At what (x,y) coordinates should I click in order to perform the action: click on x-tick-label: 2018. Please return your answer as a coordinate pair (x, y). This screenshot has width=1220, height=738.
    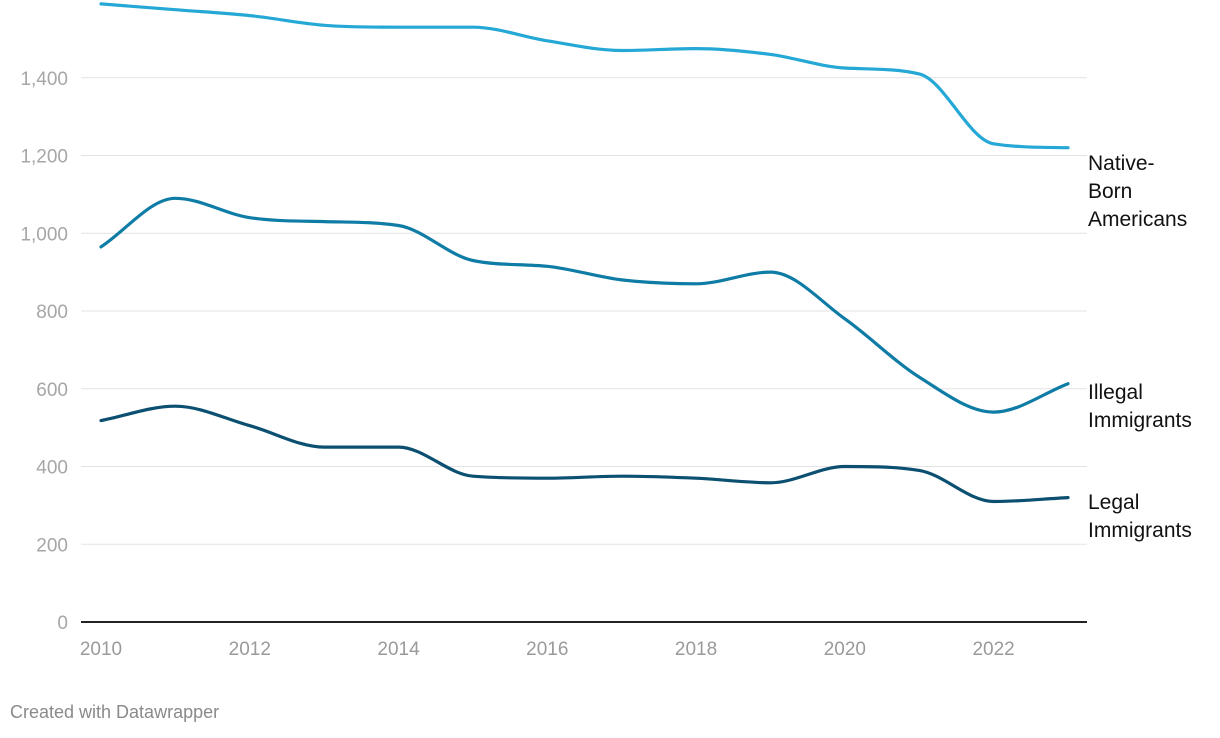
    Looking at the image, I should click on (696, 649).